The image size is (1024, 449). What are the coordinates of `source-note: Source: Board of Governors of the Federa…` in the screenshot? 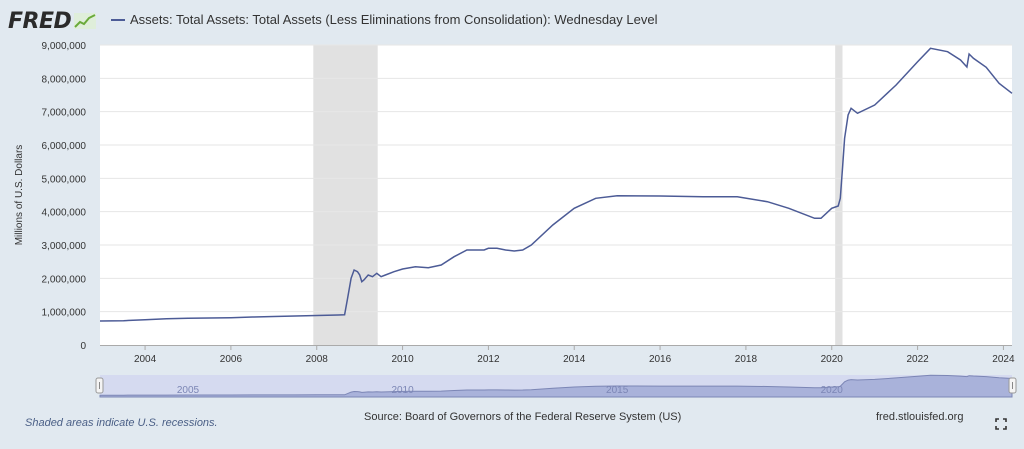 It's located at (523, 417).